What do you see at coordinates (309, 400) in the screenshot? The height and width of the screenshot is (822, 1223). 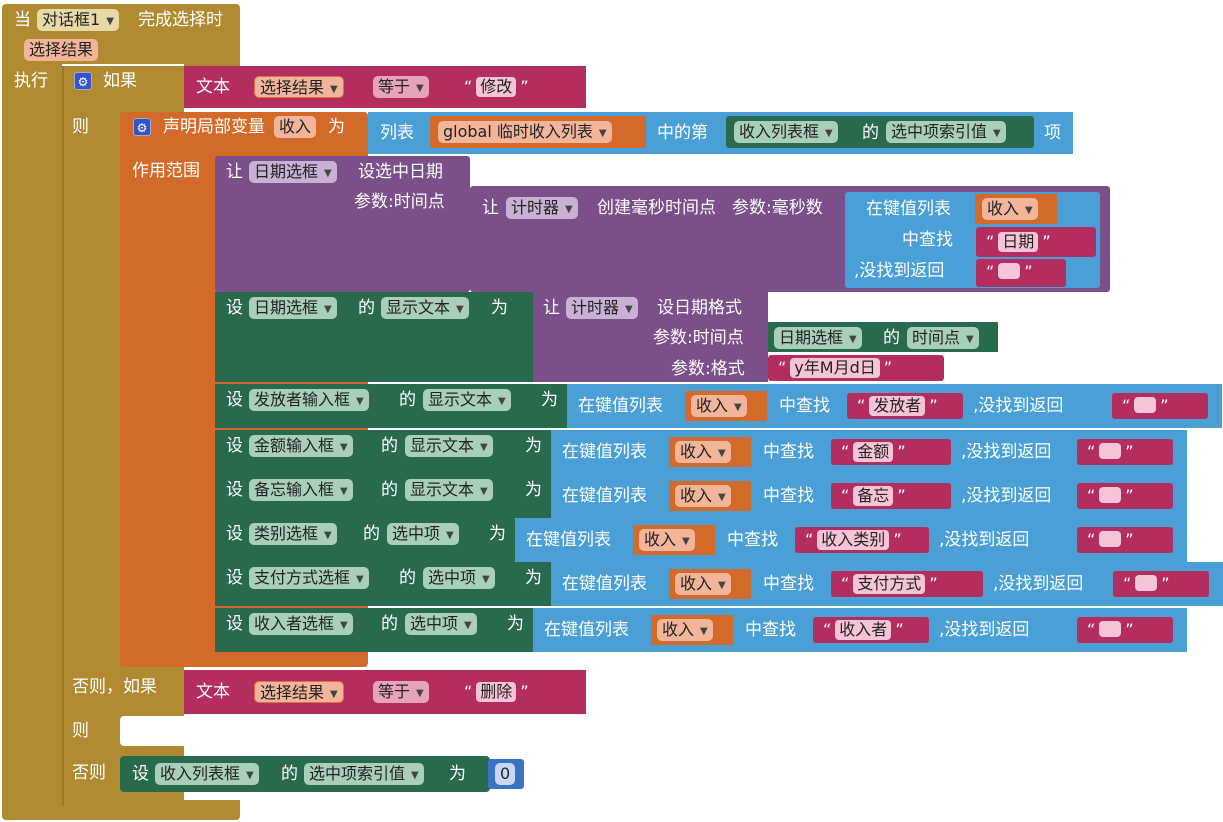 I see `setter-component-dropdown: 发放者输入框 ▼` at bounding box center [309, 400].